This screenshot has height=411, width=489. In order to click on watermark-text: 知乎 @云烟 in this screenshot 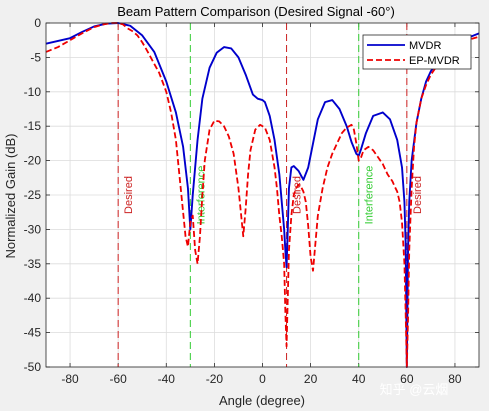, I will do `click(414, 389)`.